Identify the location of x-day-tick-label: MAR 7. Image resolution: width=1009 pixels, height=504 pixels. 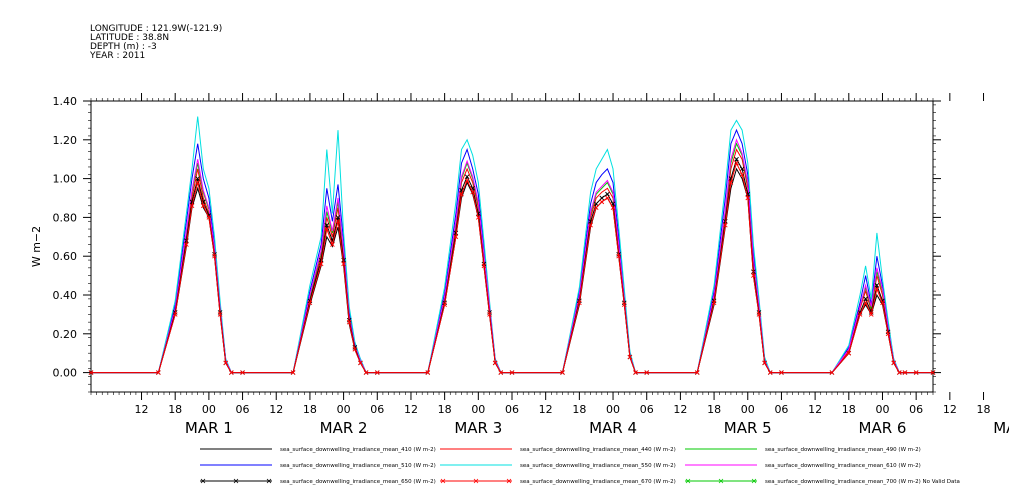
(1001, 428).